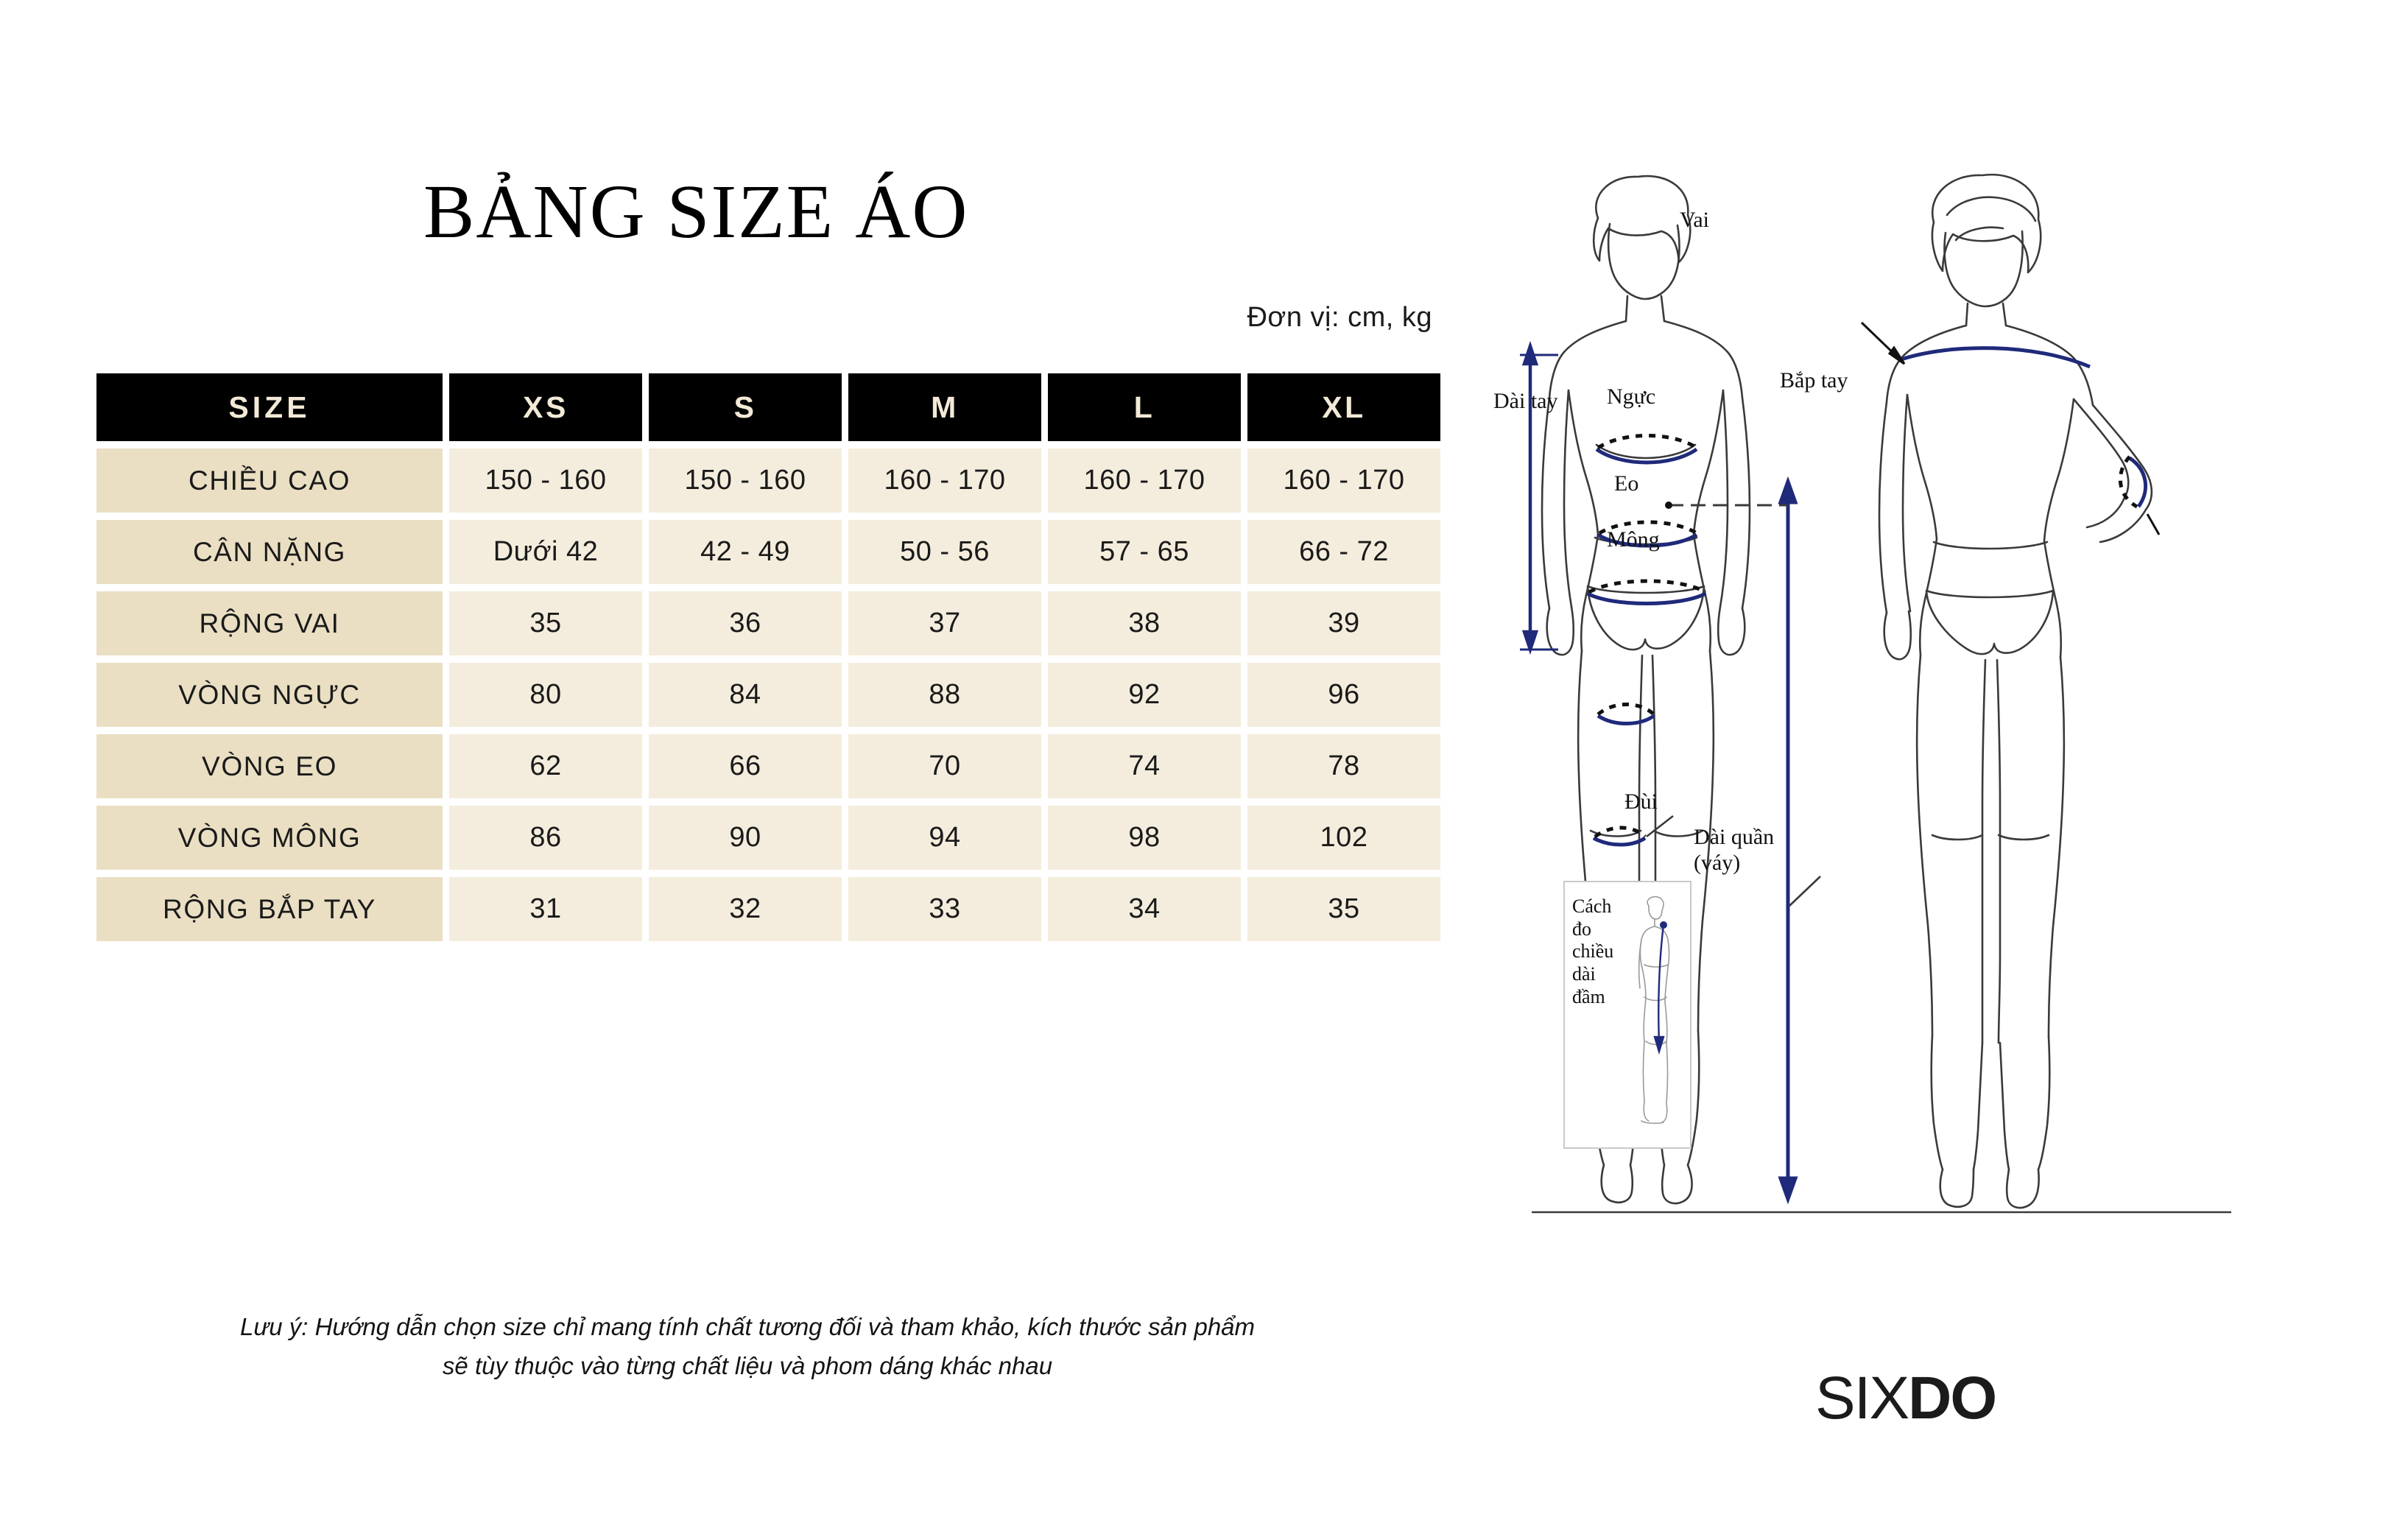 The width and height of the screenshot is (2408, 1534). I want to click on column-header-xs: XS, so click(545, 407).